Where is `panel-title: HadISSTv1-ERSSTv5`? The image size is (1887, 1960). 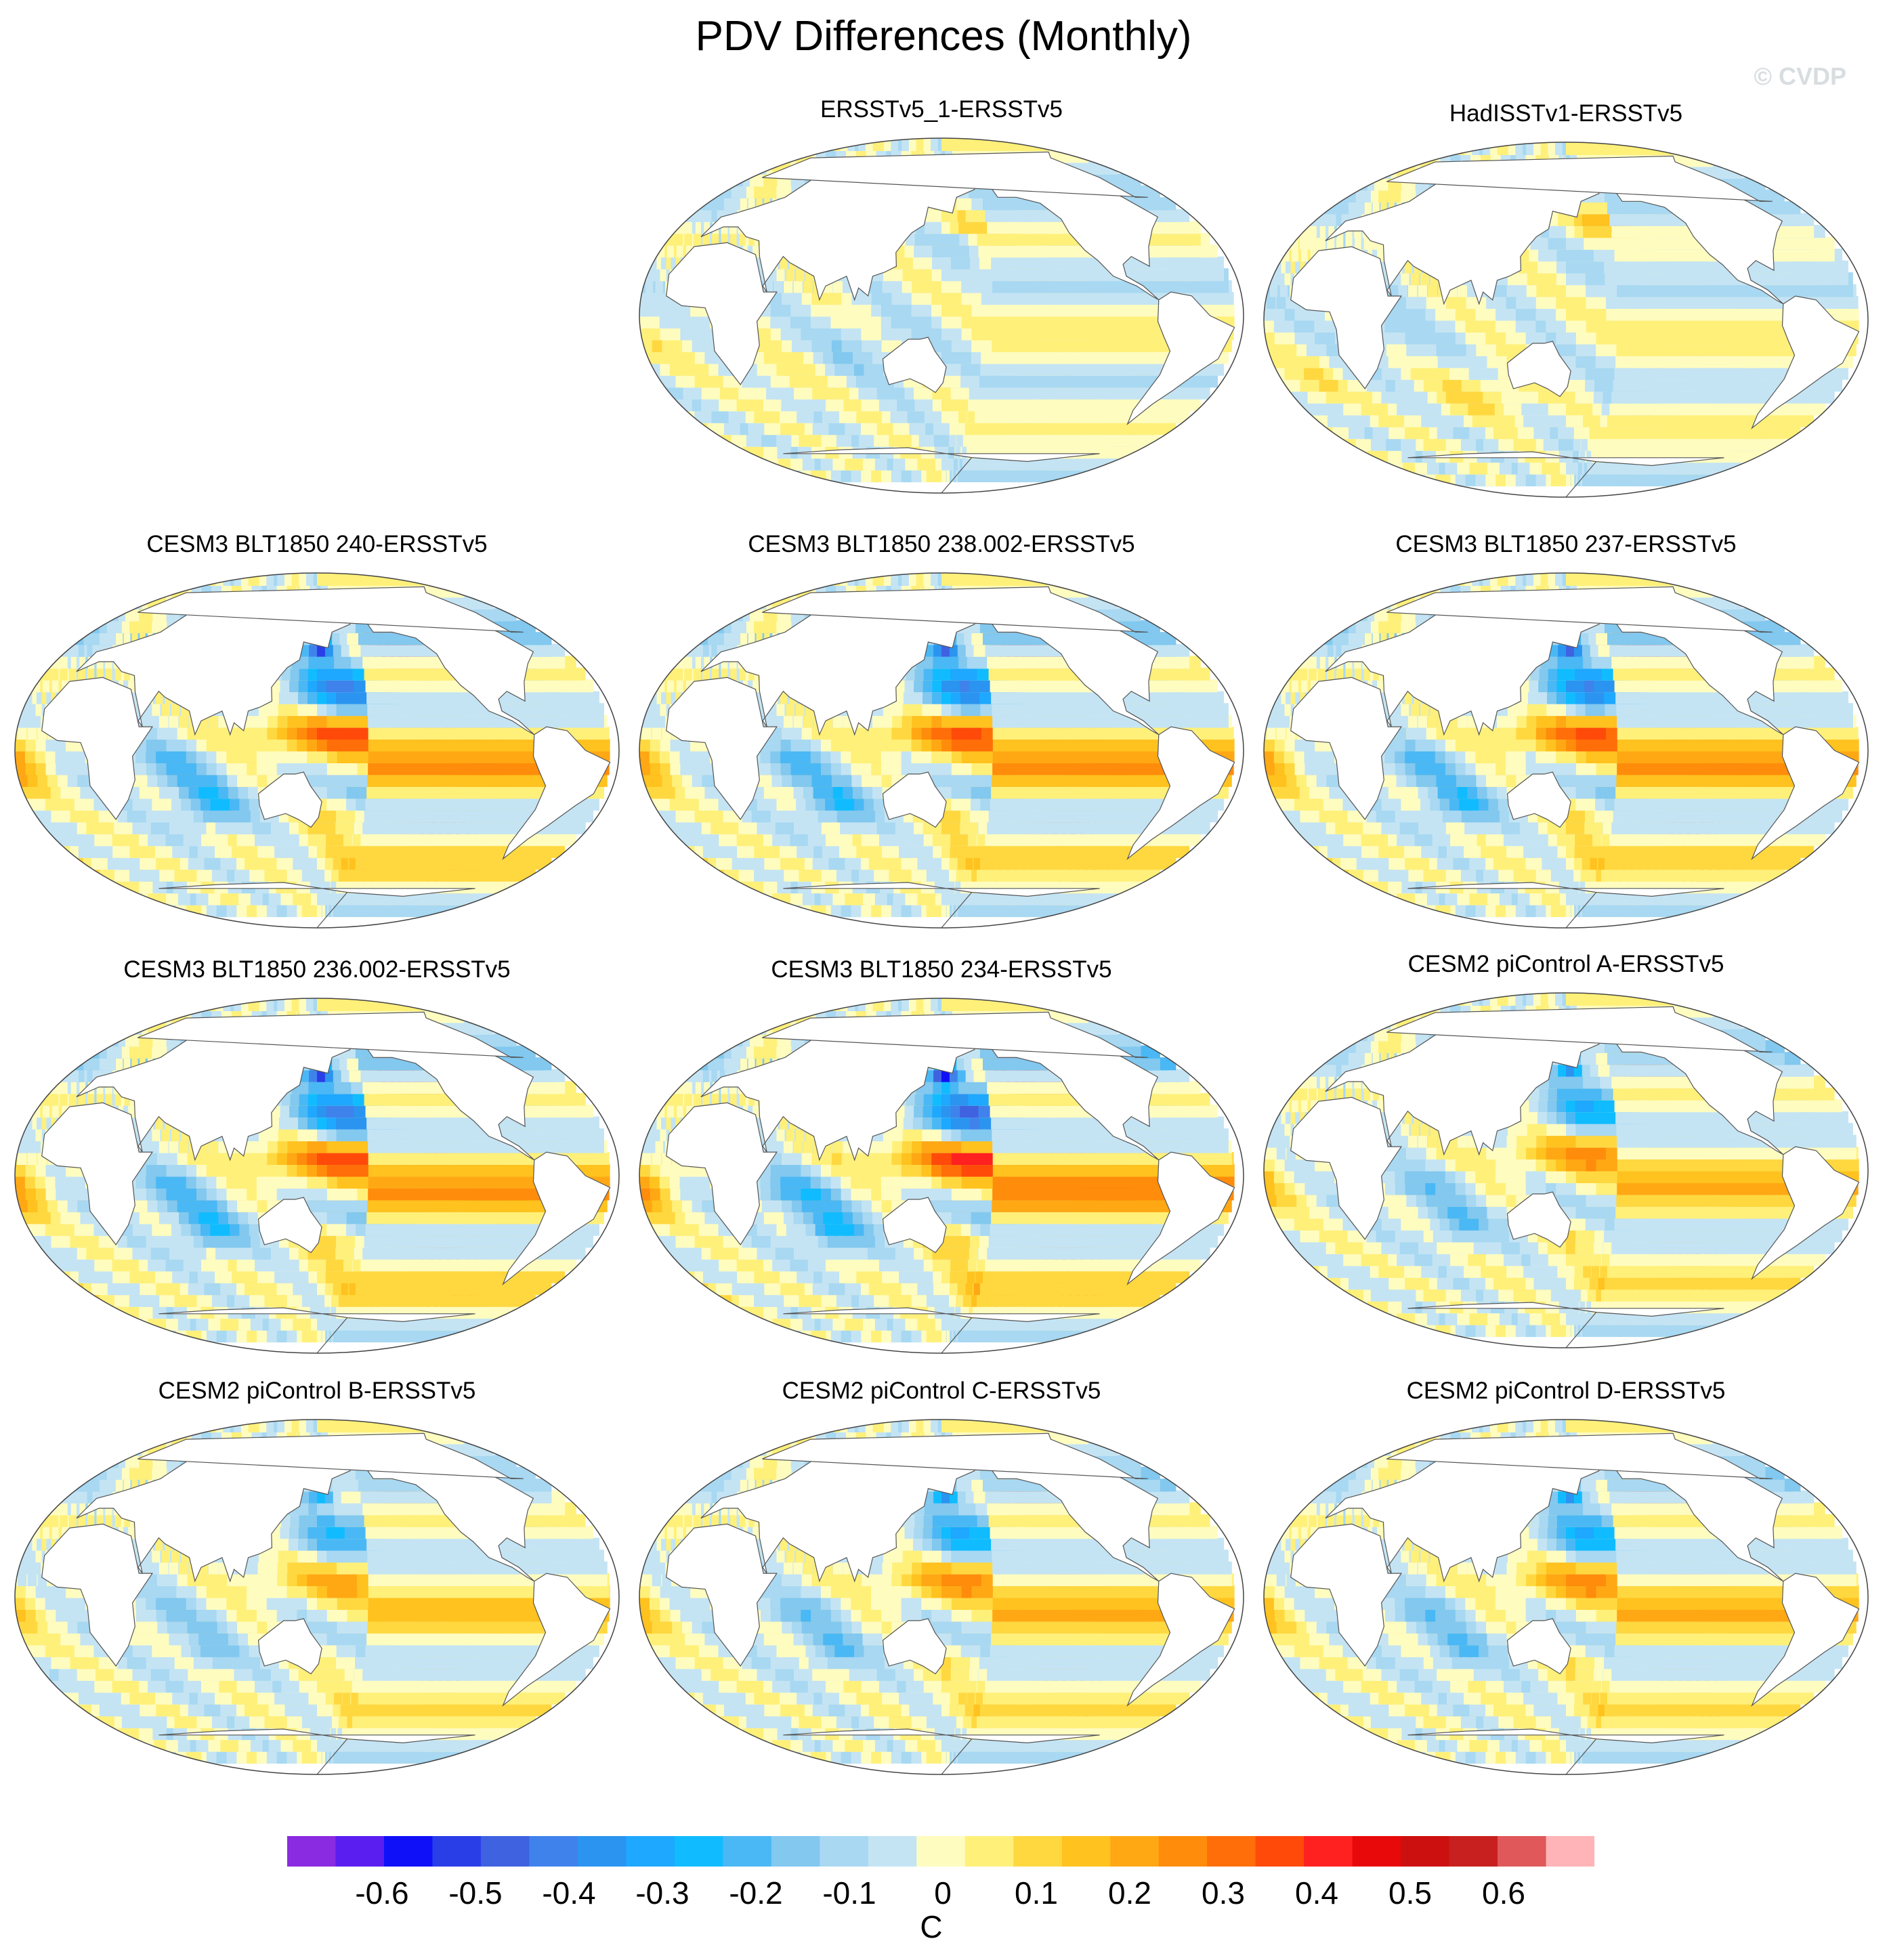
panel-title: HadISSTv1-ERSSTv5 is located at coordinates (1566, 113).